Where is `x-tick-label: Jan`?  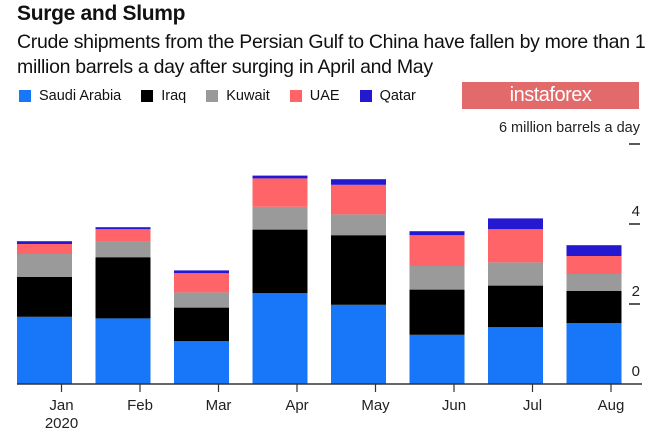 x-tick-label: Jan is located at coordinates (61, 405).